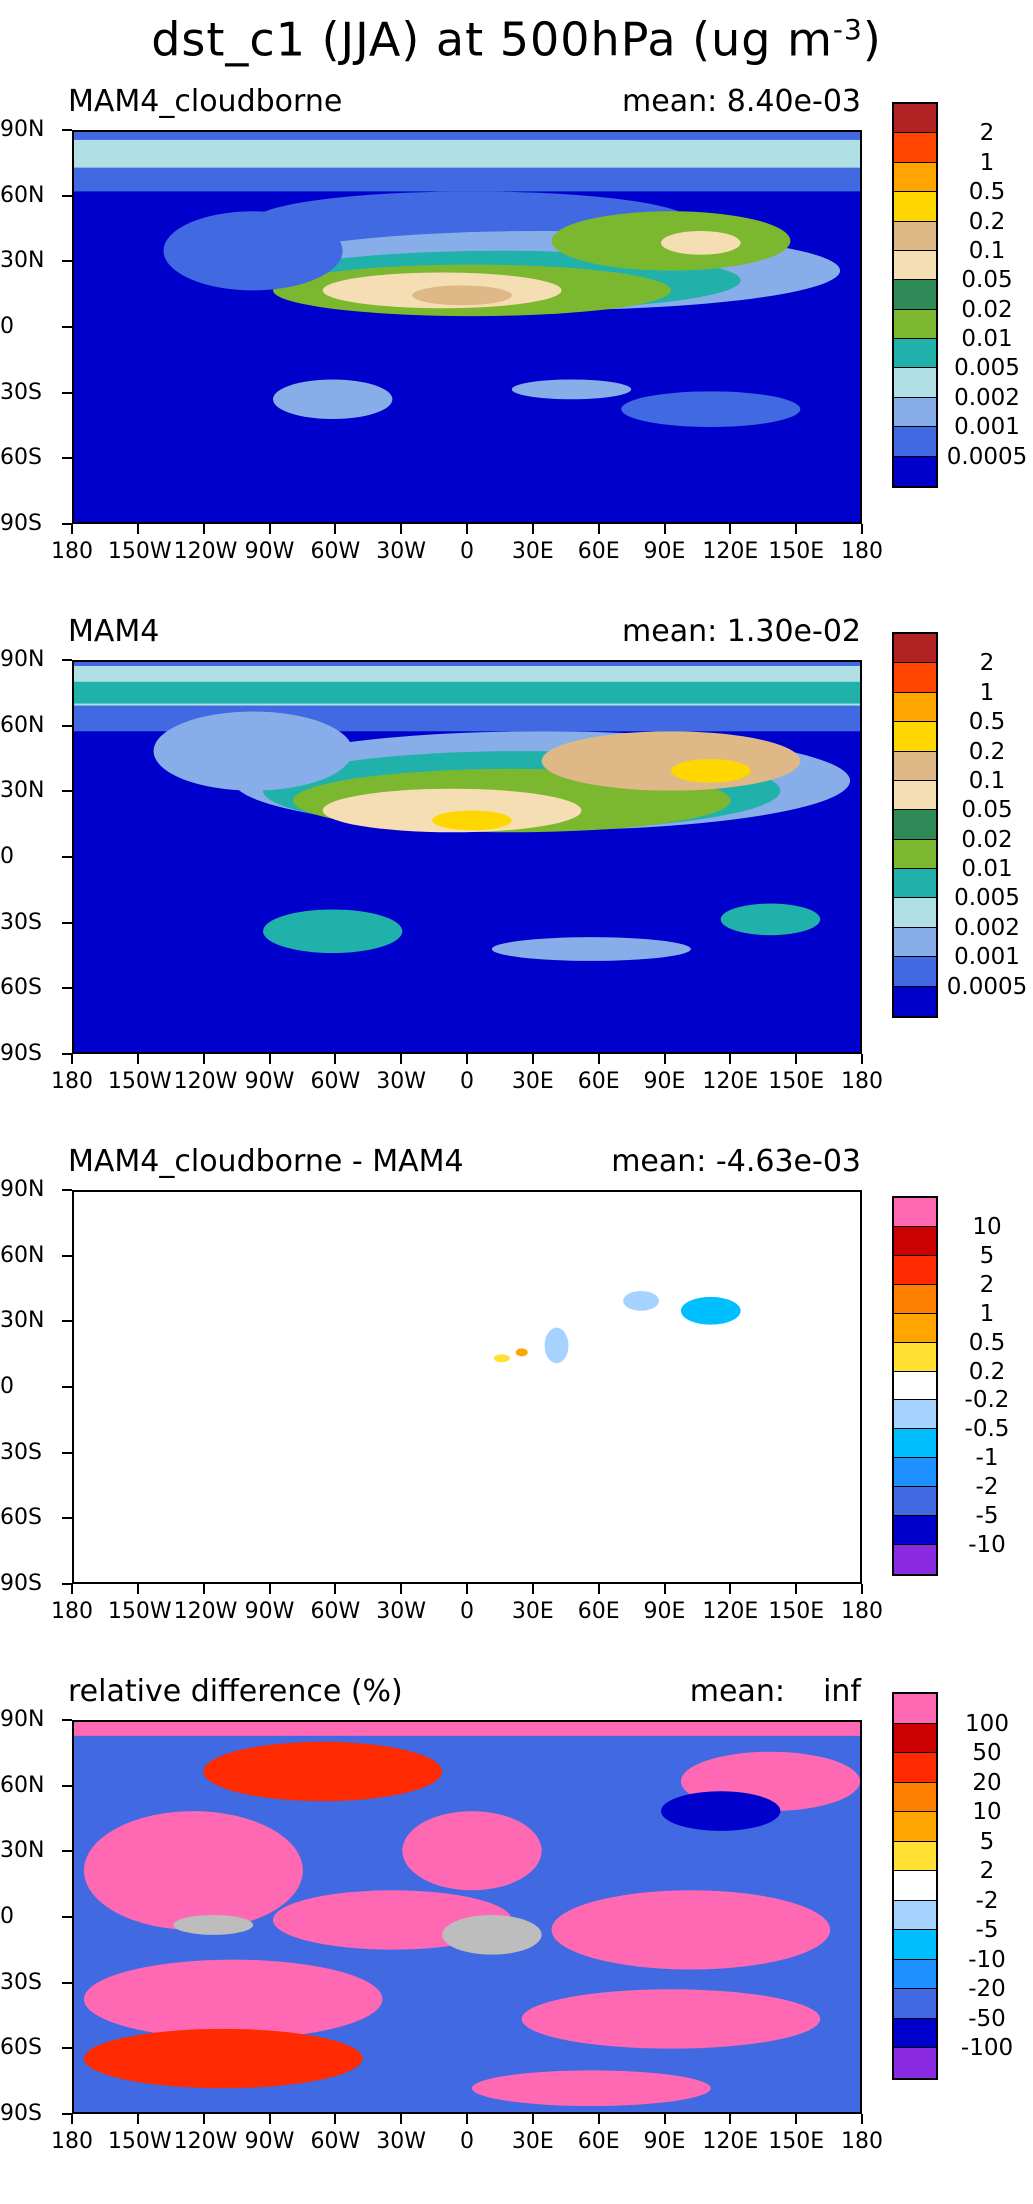 The image size is (1033, 2204). Describe the element at coordinates (987, 1400) in the screenshot. I see `colorbar-level-label: -0.2` at that location.